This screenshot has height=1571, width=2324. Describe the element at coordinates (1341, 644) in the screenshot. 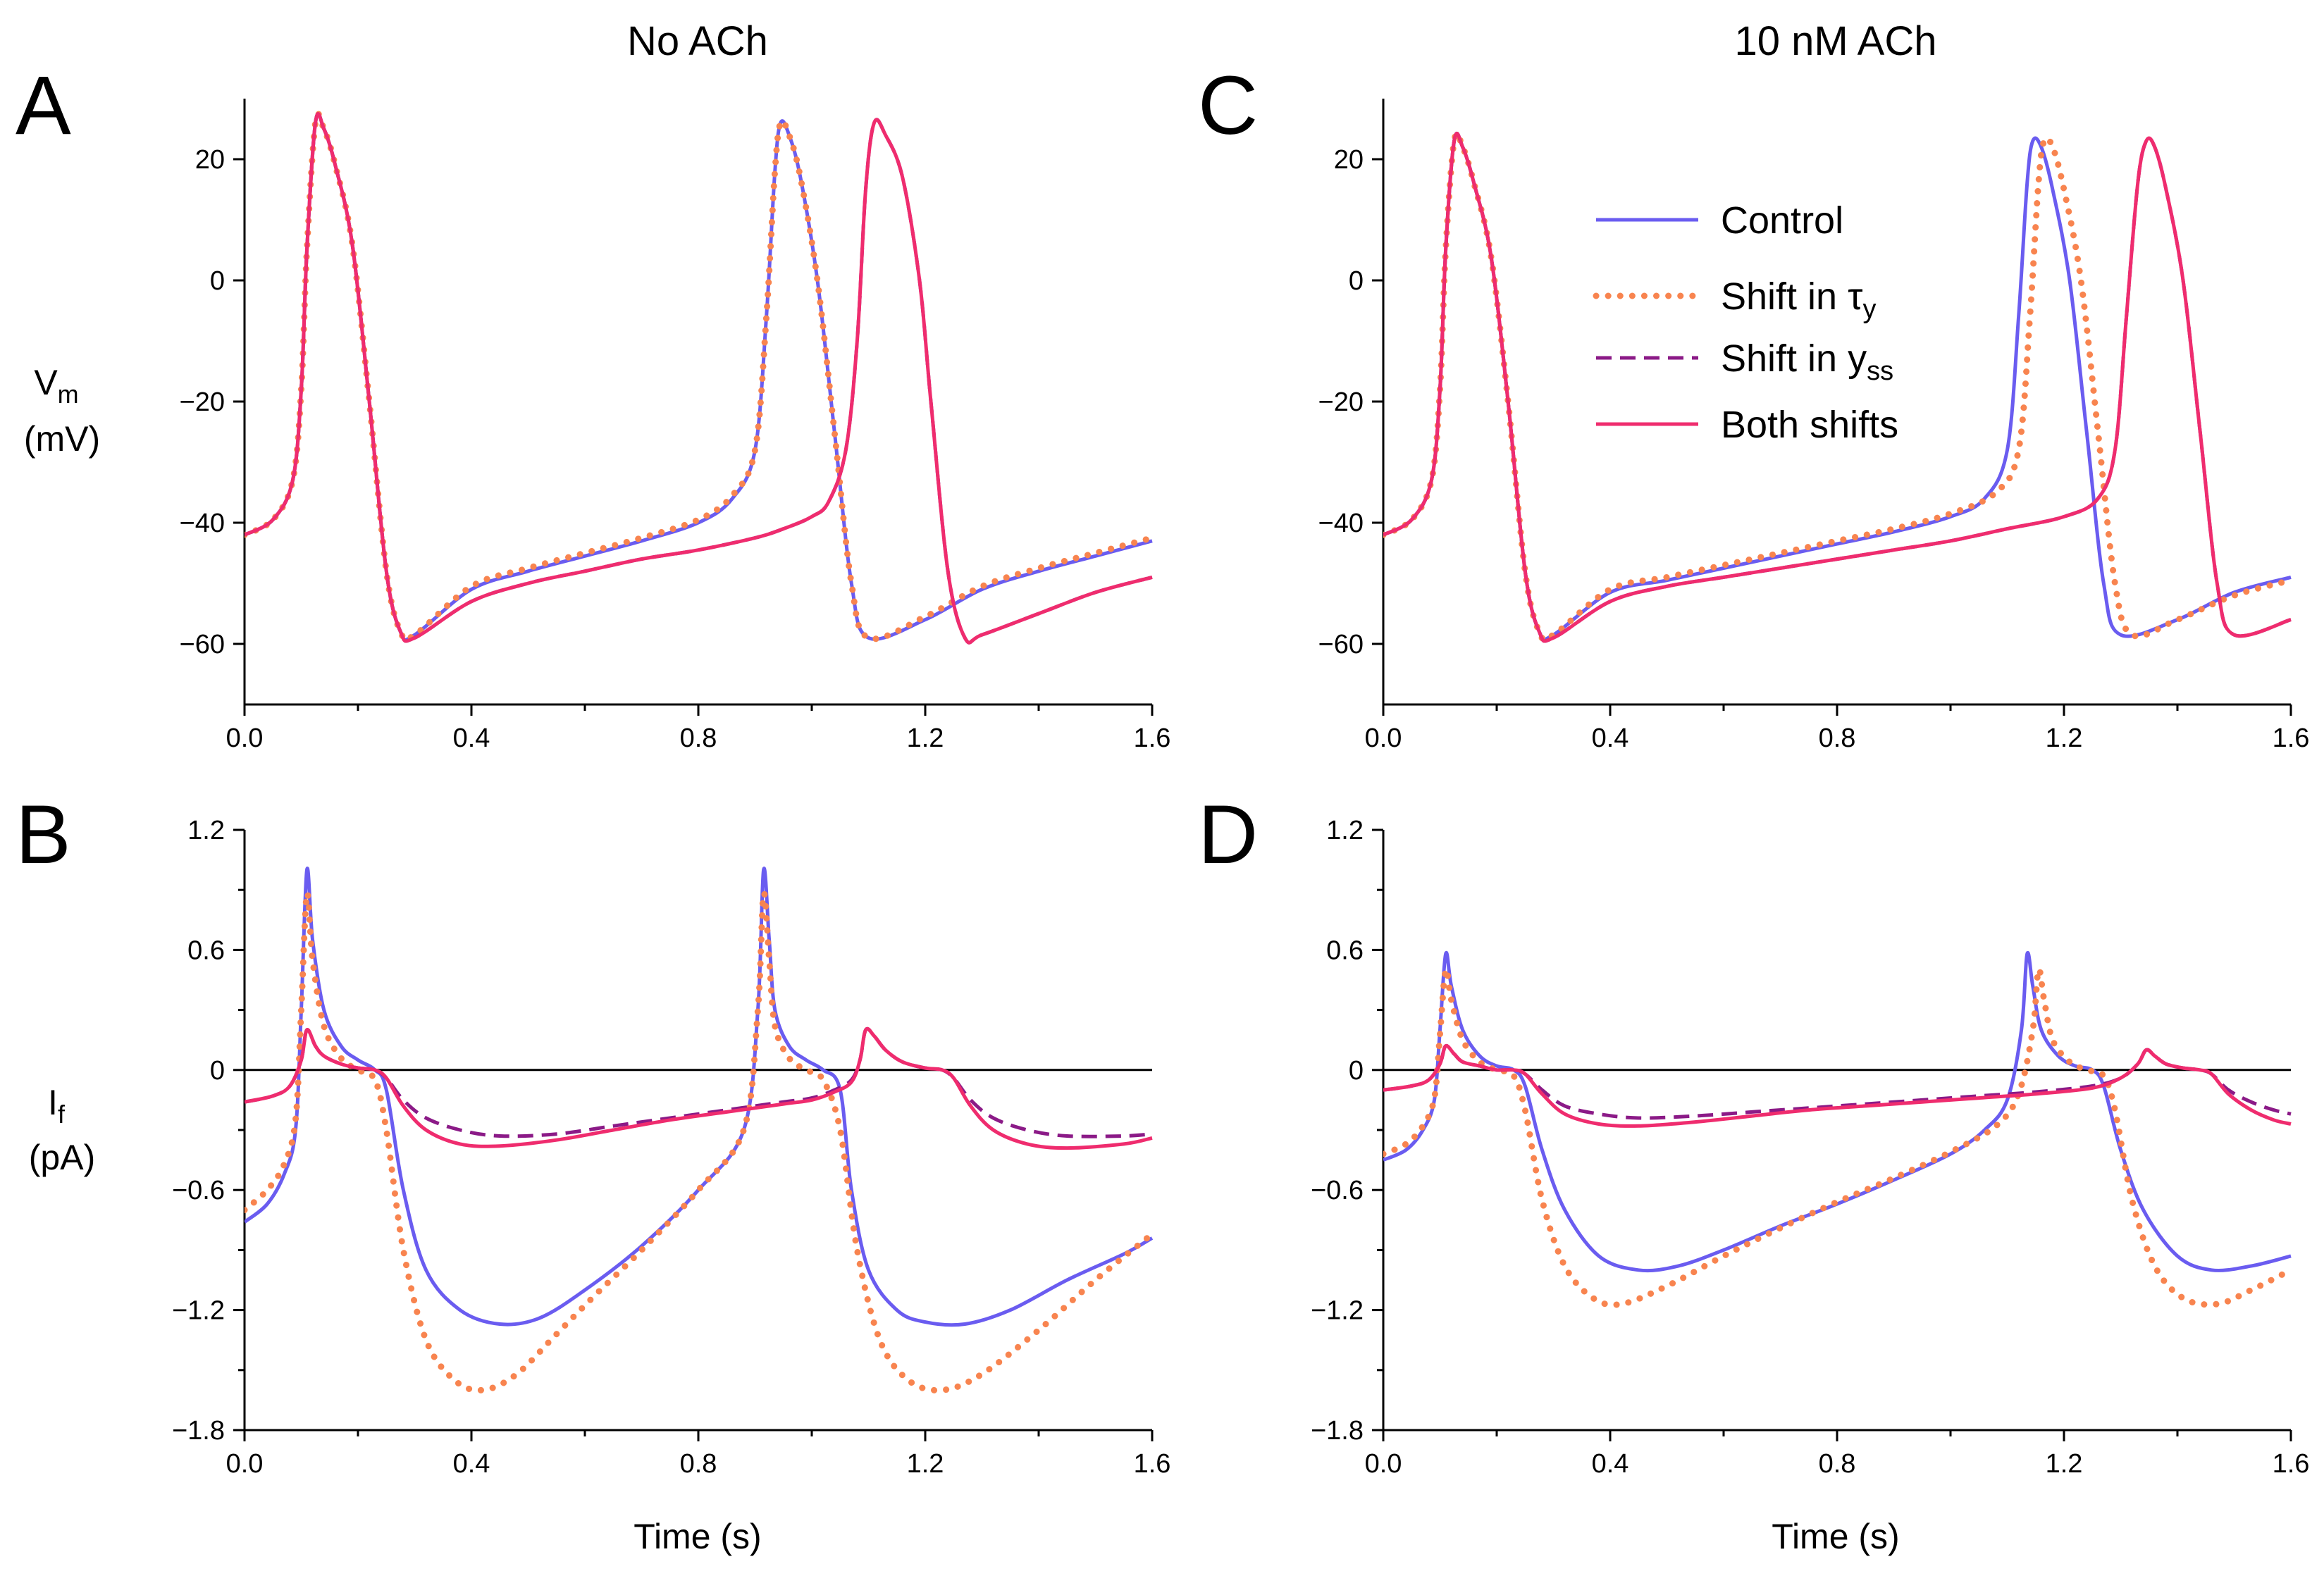

I see `y-tick-label-C: −60` at that location.